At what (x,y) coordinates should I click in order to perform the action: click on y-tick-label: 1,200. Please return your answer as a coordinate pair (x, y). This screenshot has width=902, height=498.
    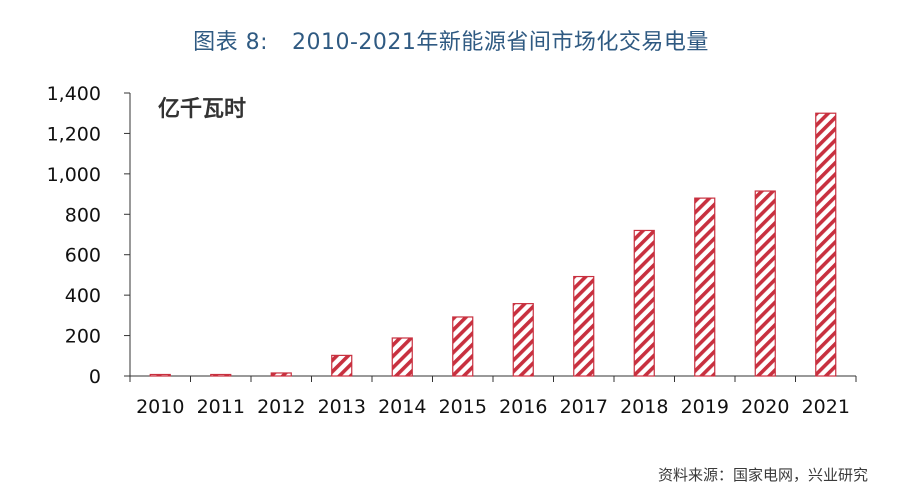
    Looking at the image, I should click on (74, 134).